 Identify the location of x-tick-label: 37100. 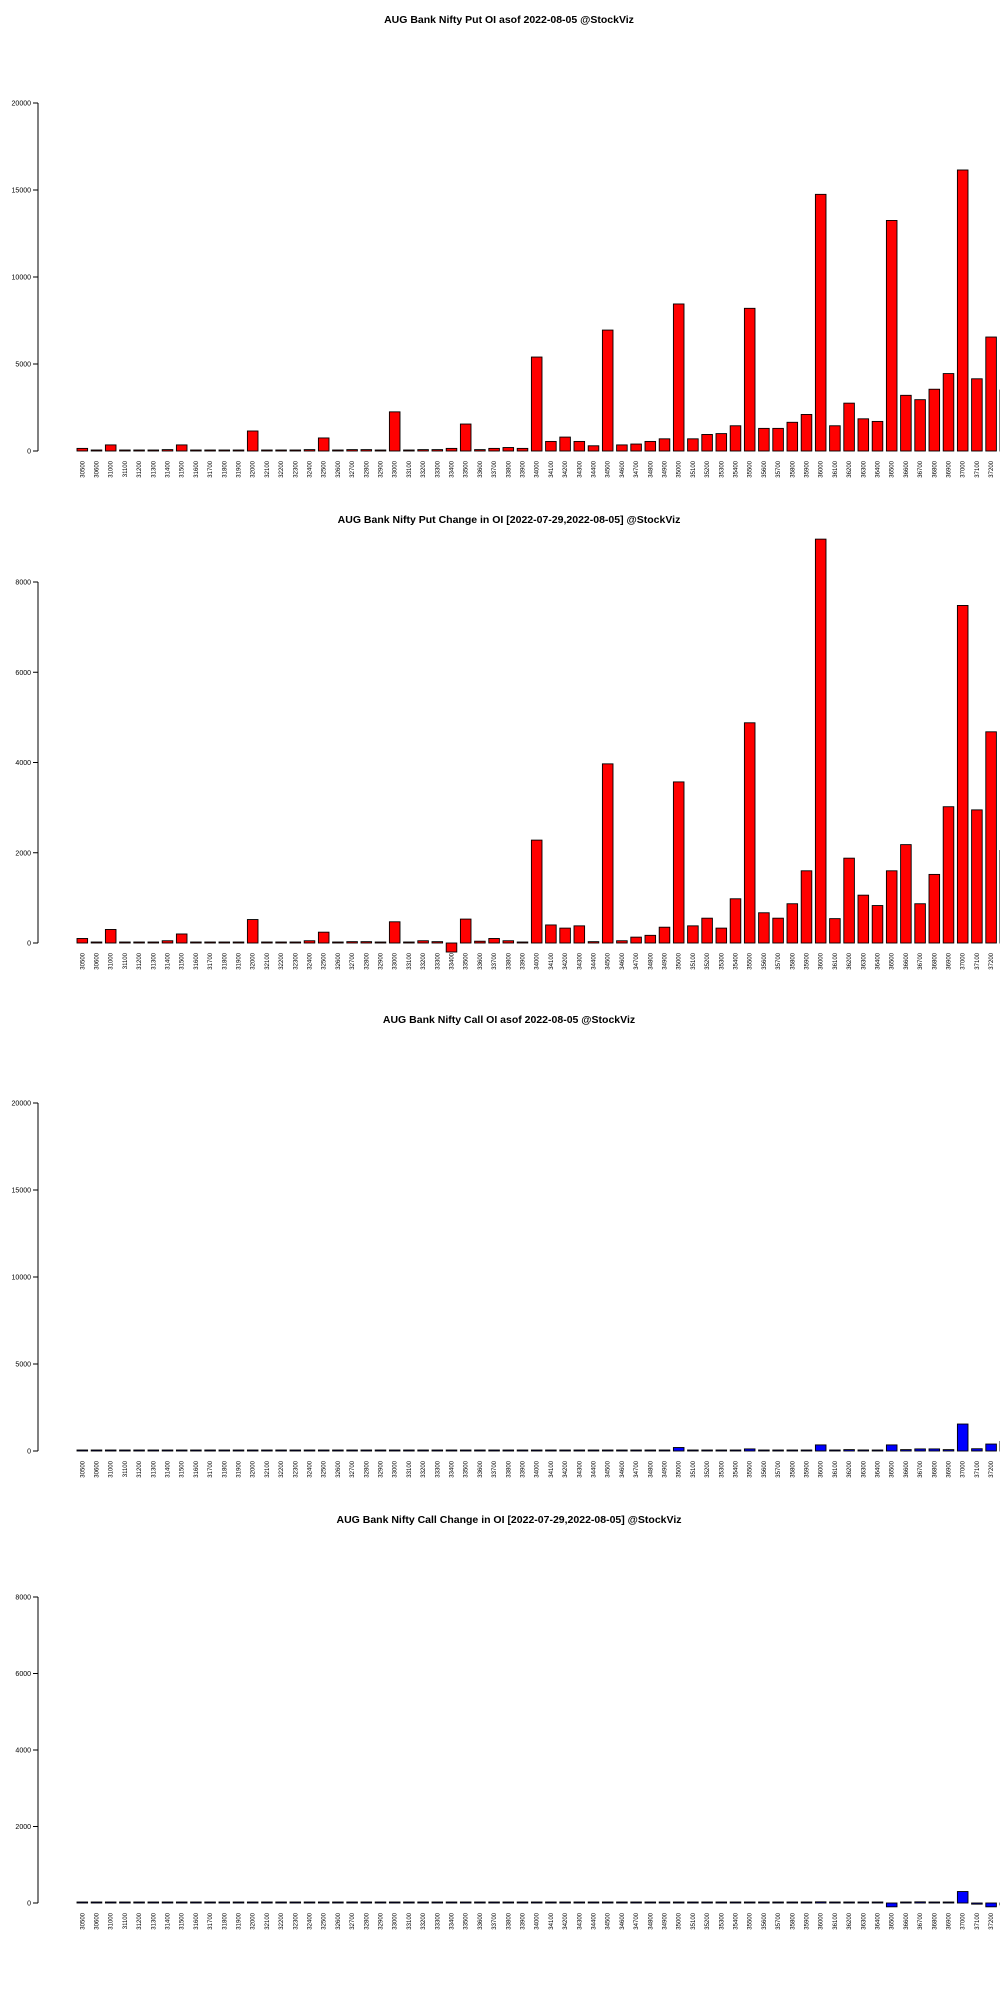
(978, 1920).